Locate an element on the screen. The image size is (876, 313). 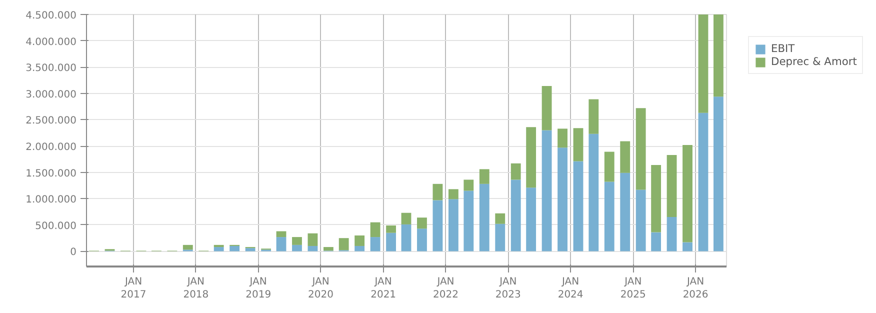
y-tick-label: 3.000.000 is located at coordinates (51, 94).